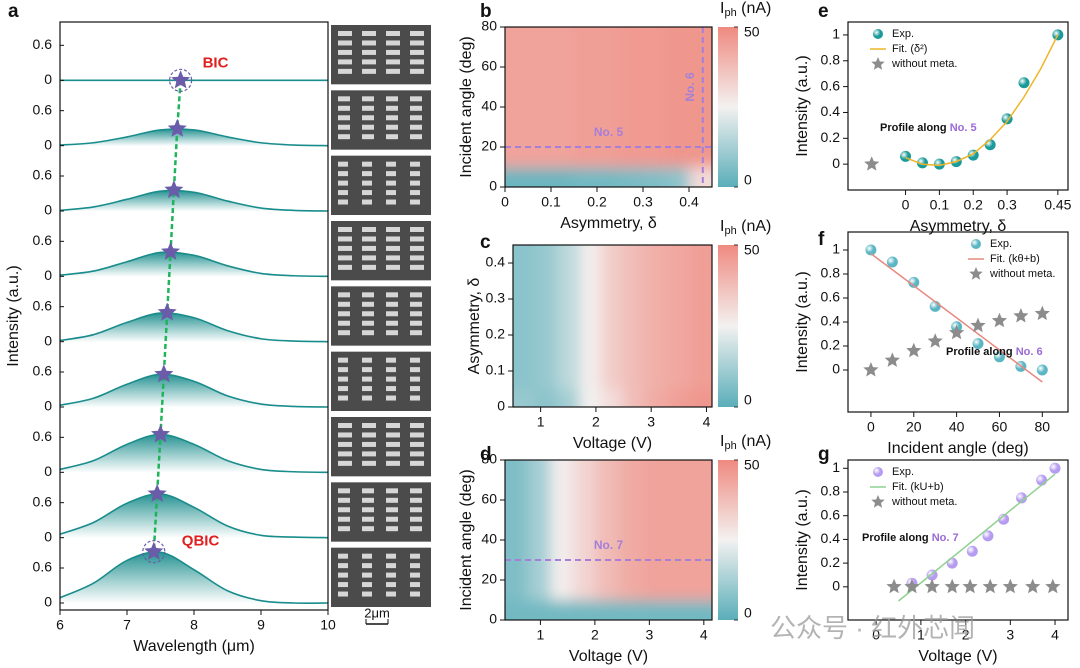  I want to click on panel-label: e, so click(823, 11).